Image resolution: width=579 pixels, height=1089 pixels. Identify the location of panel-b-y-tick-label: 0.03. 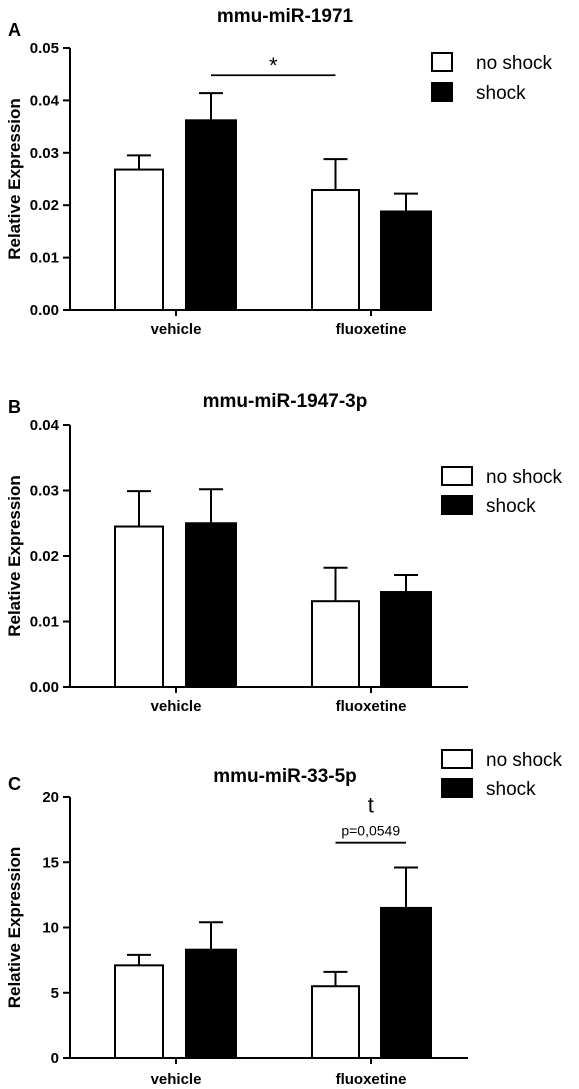
(44, 491).